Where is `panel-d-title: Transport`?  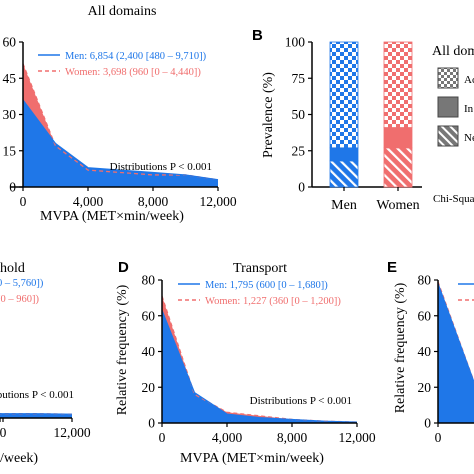
panel-d-title: Transport is located at coordinates (260, 268).